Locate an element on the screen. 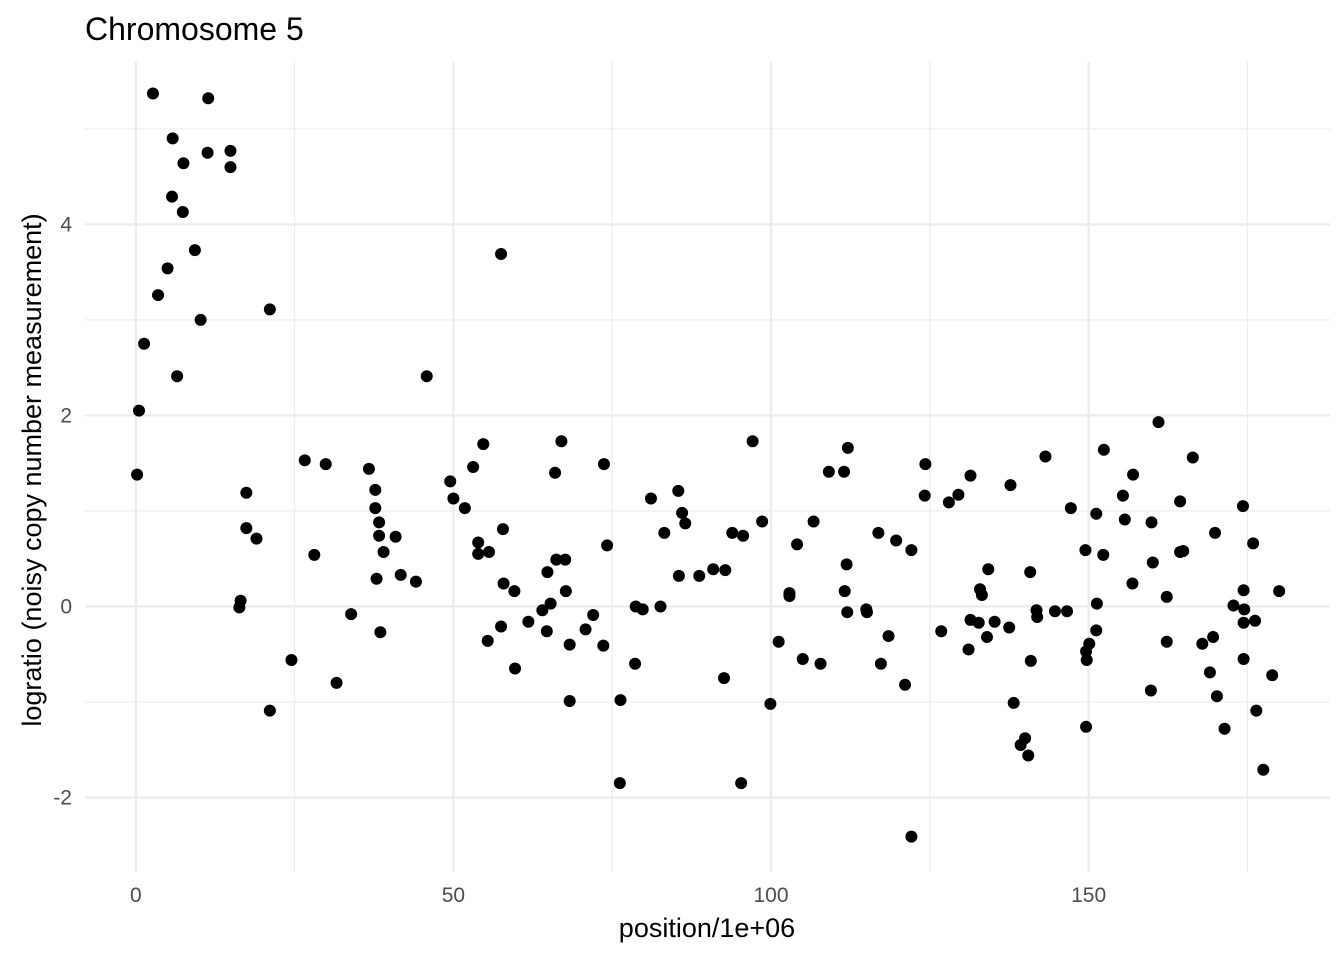  x-tick-label: 100 is located at coordinates (770, 895).